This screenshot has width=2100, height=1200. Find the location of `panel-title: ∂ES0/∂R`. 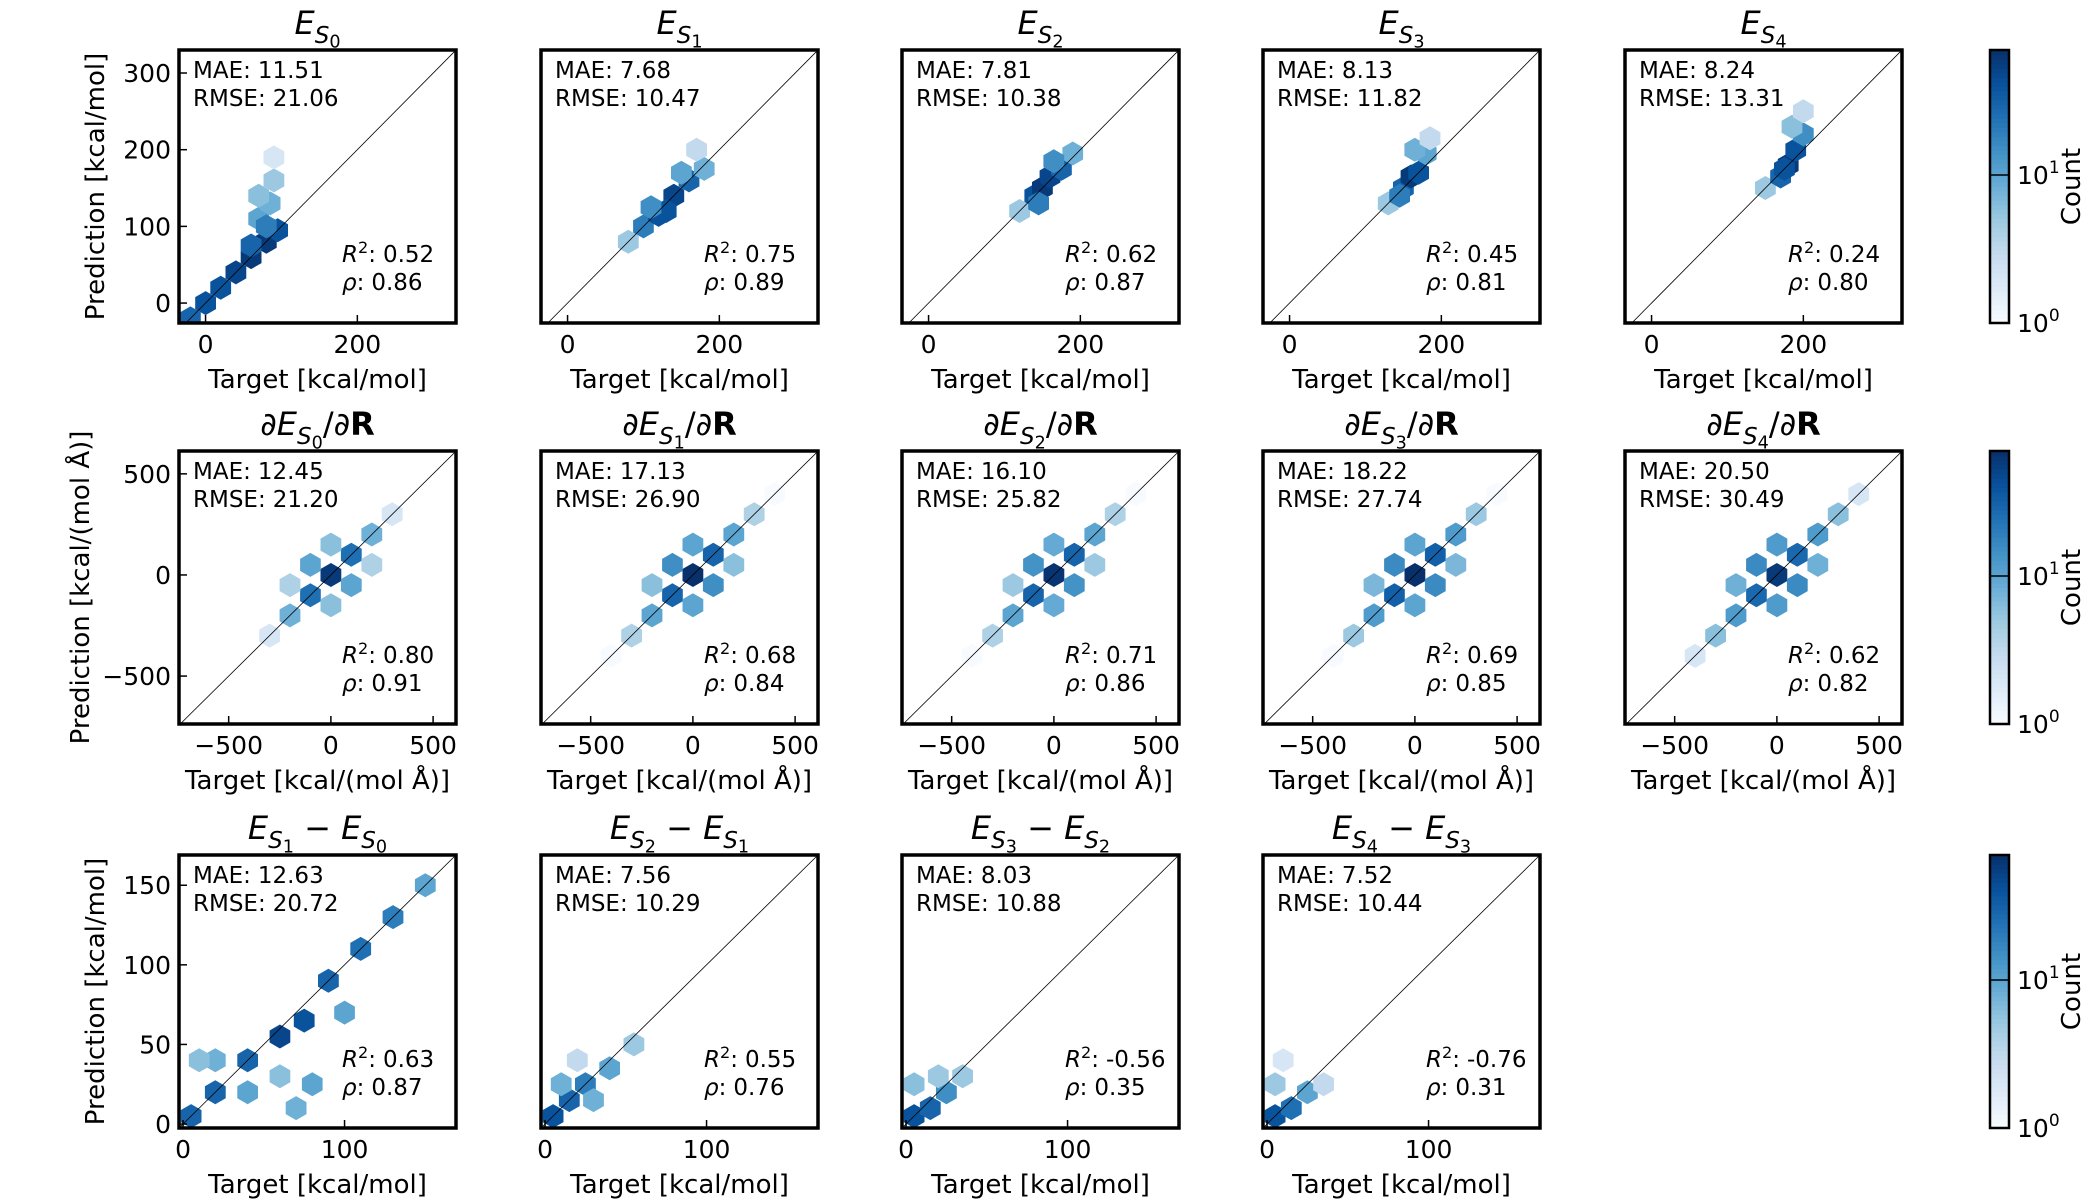

panel-title: ∂ES0/∂R is located at coordinates (317, 429).